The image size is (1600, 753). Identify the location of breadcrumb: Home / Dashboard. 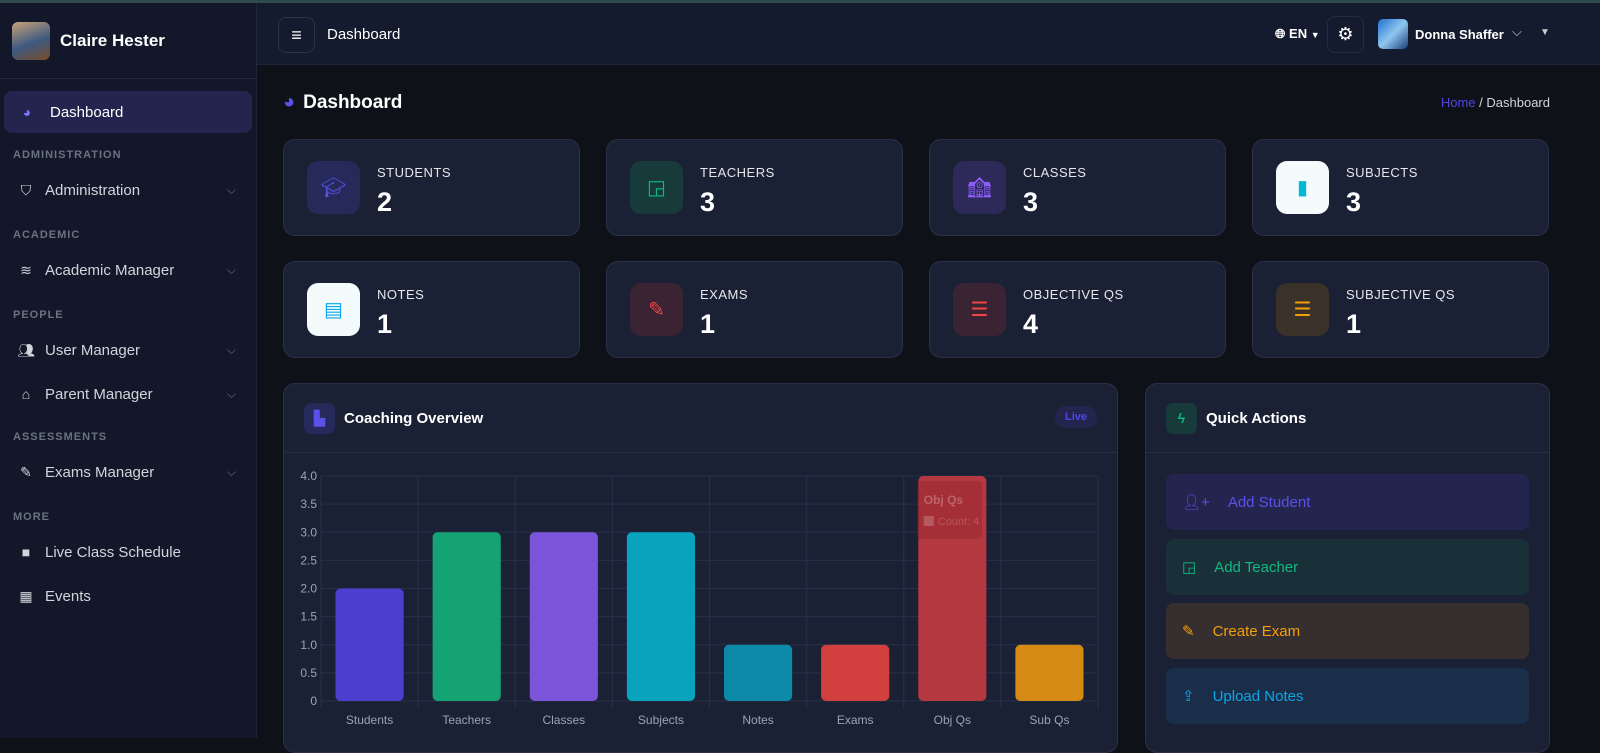
(1495, 102).